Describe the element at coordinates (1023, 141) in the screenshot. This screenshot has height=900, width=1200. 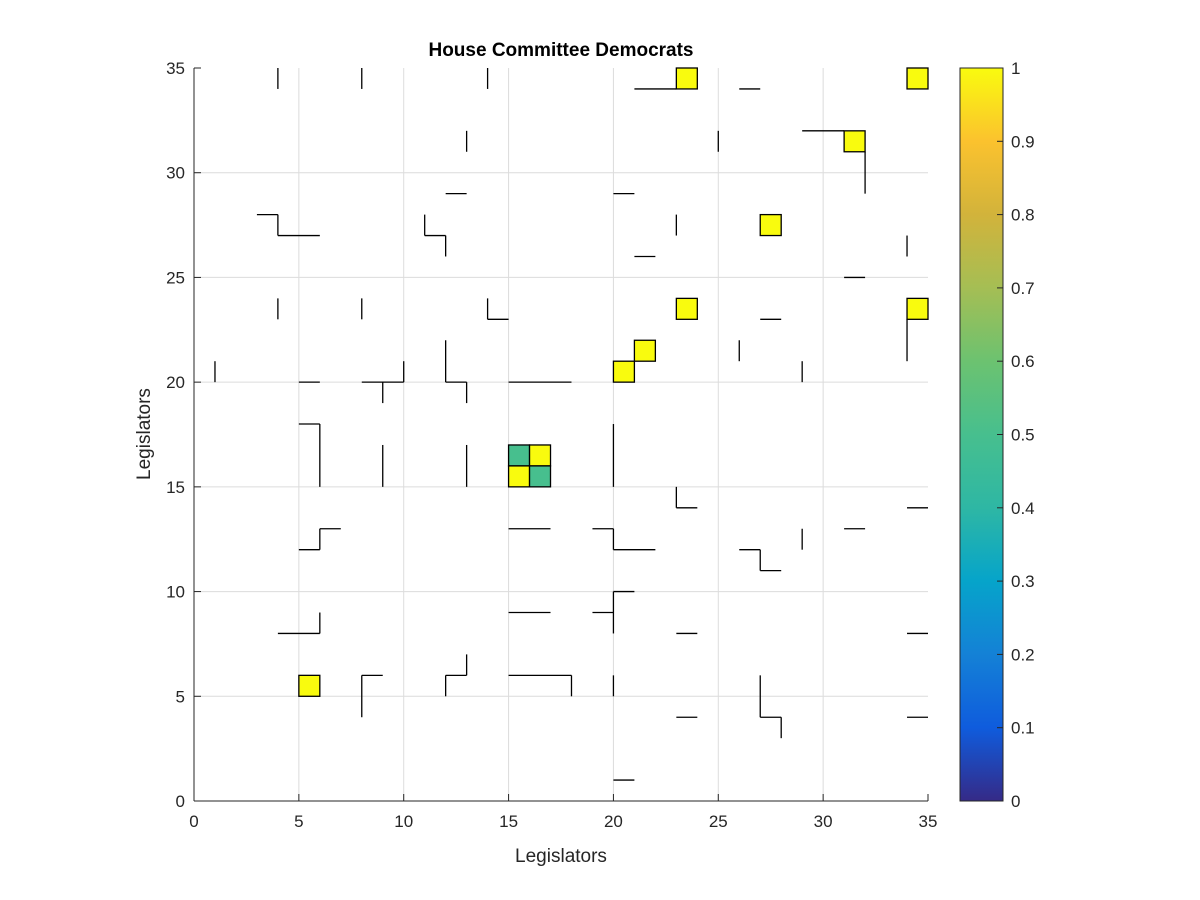
I see `colorbar-tick-label: 0.9` at that location.